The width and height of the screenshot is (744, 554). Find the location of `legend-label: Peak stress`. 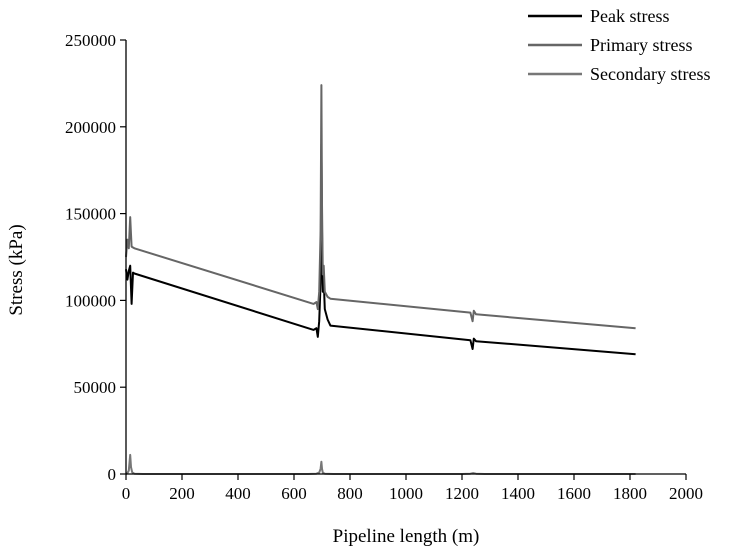

legend-label: Peak stress is located at coordinates (630, 16).